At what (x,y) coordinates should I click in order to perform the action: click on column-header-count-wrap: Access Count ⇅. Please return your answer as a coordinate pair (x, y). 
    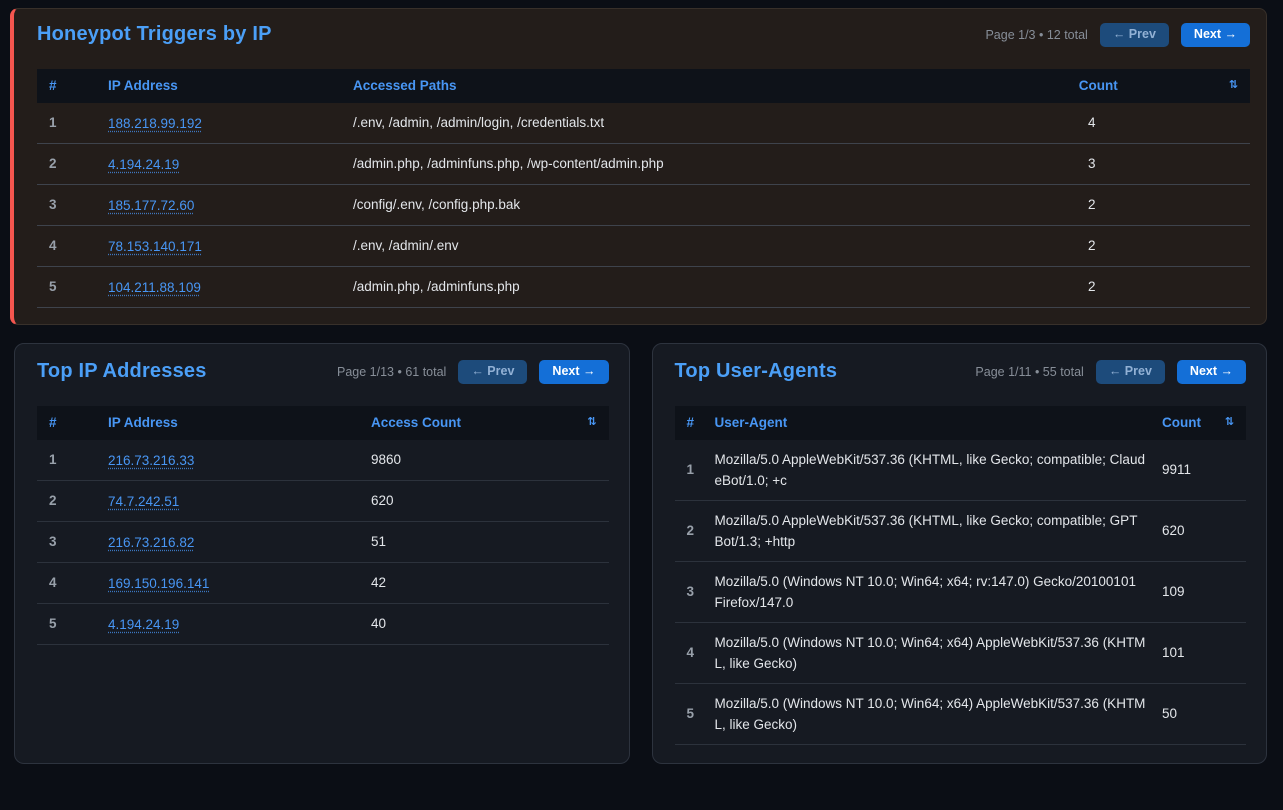
    Looking at the image, I should click on (484, 422).